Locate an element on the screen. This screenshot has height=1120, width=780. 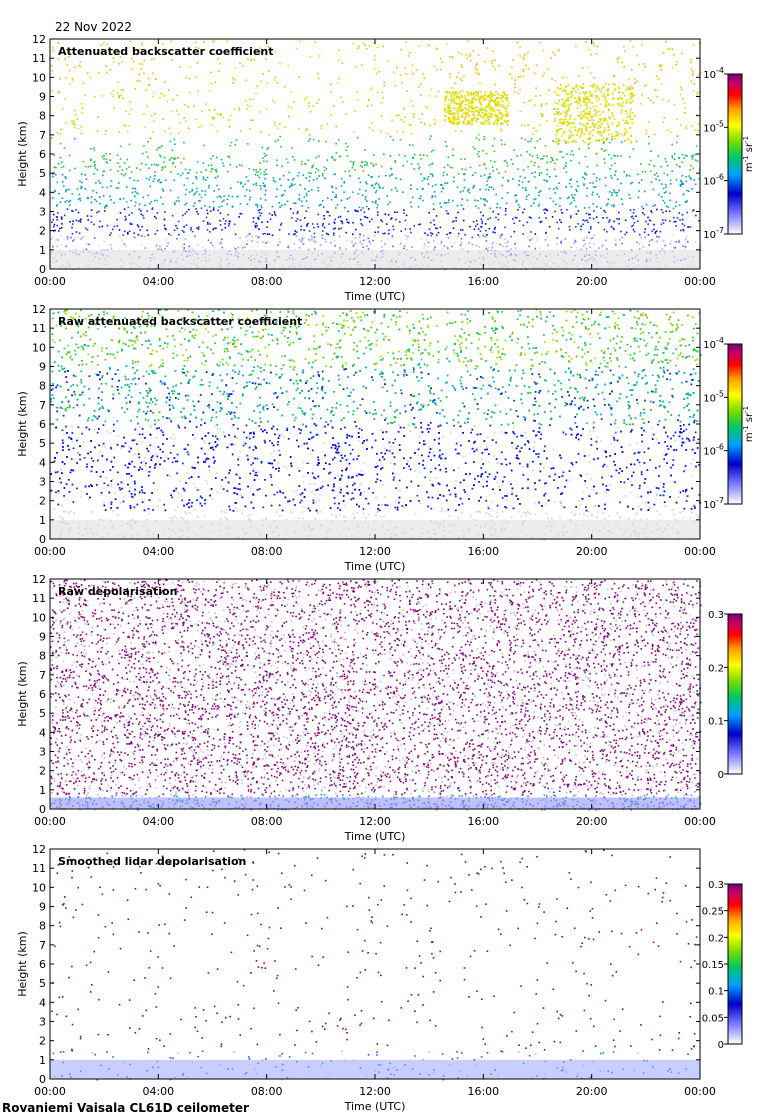
y-tick-label: 5 is located at coordinates (42, 173).